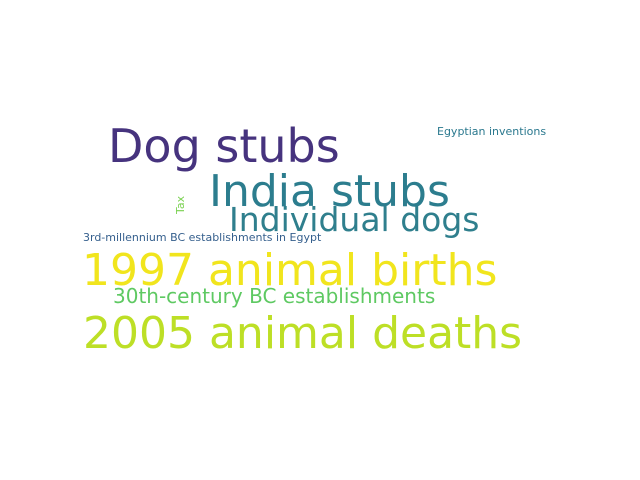  What do you see at coordinates (303, 333) in the screenshot?
I see `word-2005-animal-deaths: 2005 animal deaths` at bounding box center [303, 333].